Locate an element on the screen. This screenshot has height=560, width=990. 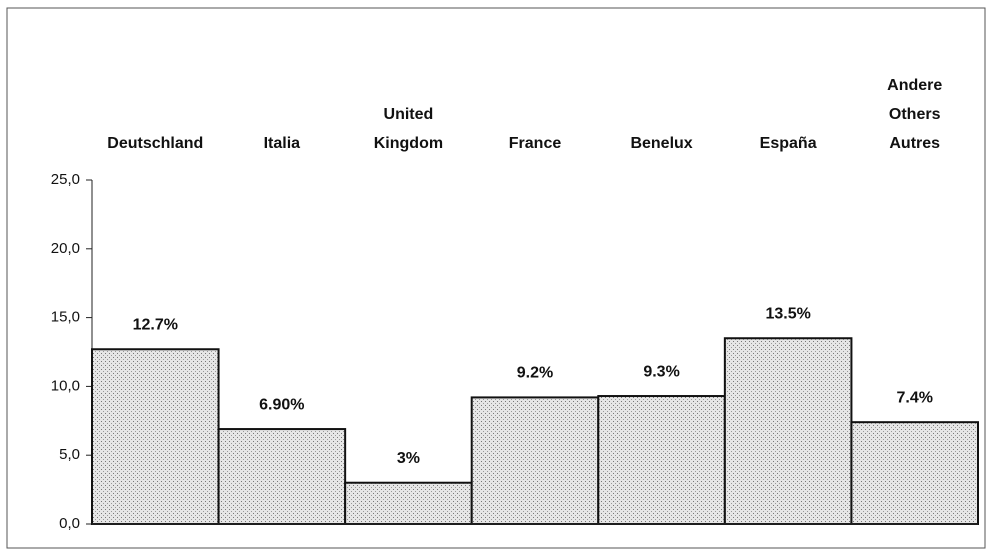
value-label: 9.2% is located at coordinates (535, 373).